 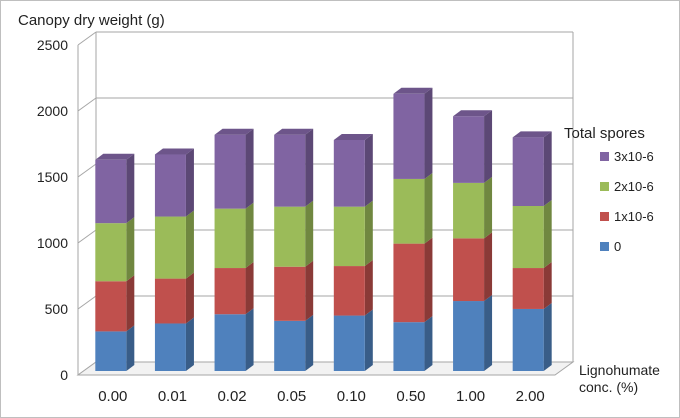 I want to click on x-axis-label-line-2: conc. (%), so click(x=608, y=387).